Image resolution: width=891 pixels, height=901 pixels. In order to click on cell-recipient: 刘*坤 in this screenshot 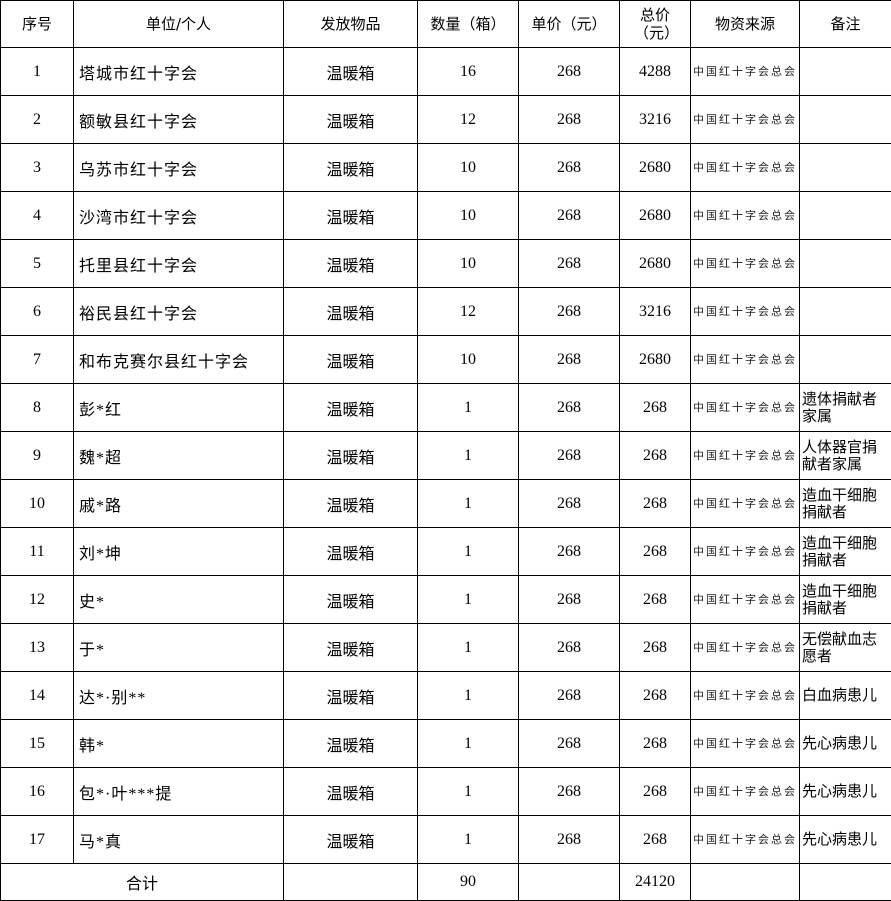, I will do `click(179, 552)`.